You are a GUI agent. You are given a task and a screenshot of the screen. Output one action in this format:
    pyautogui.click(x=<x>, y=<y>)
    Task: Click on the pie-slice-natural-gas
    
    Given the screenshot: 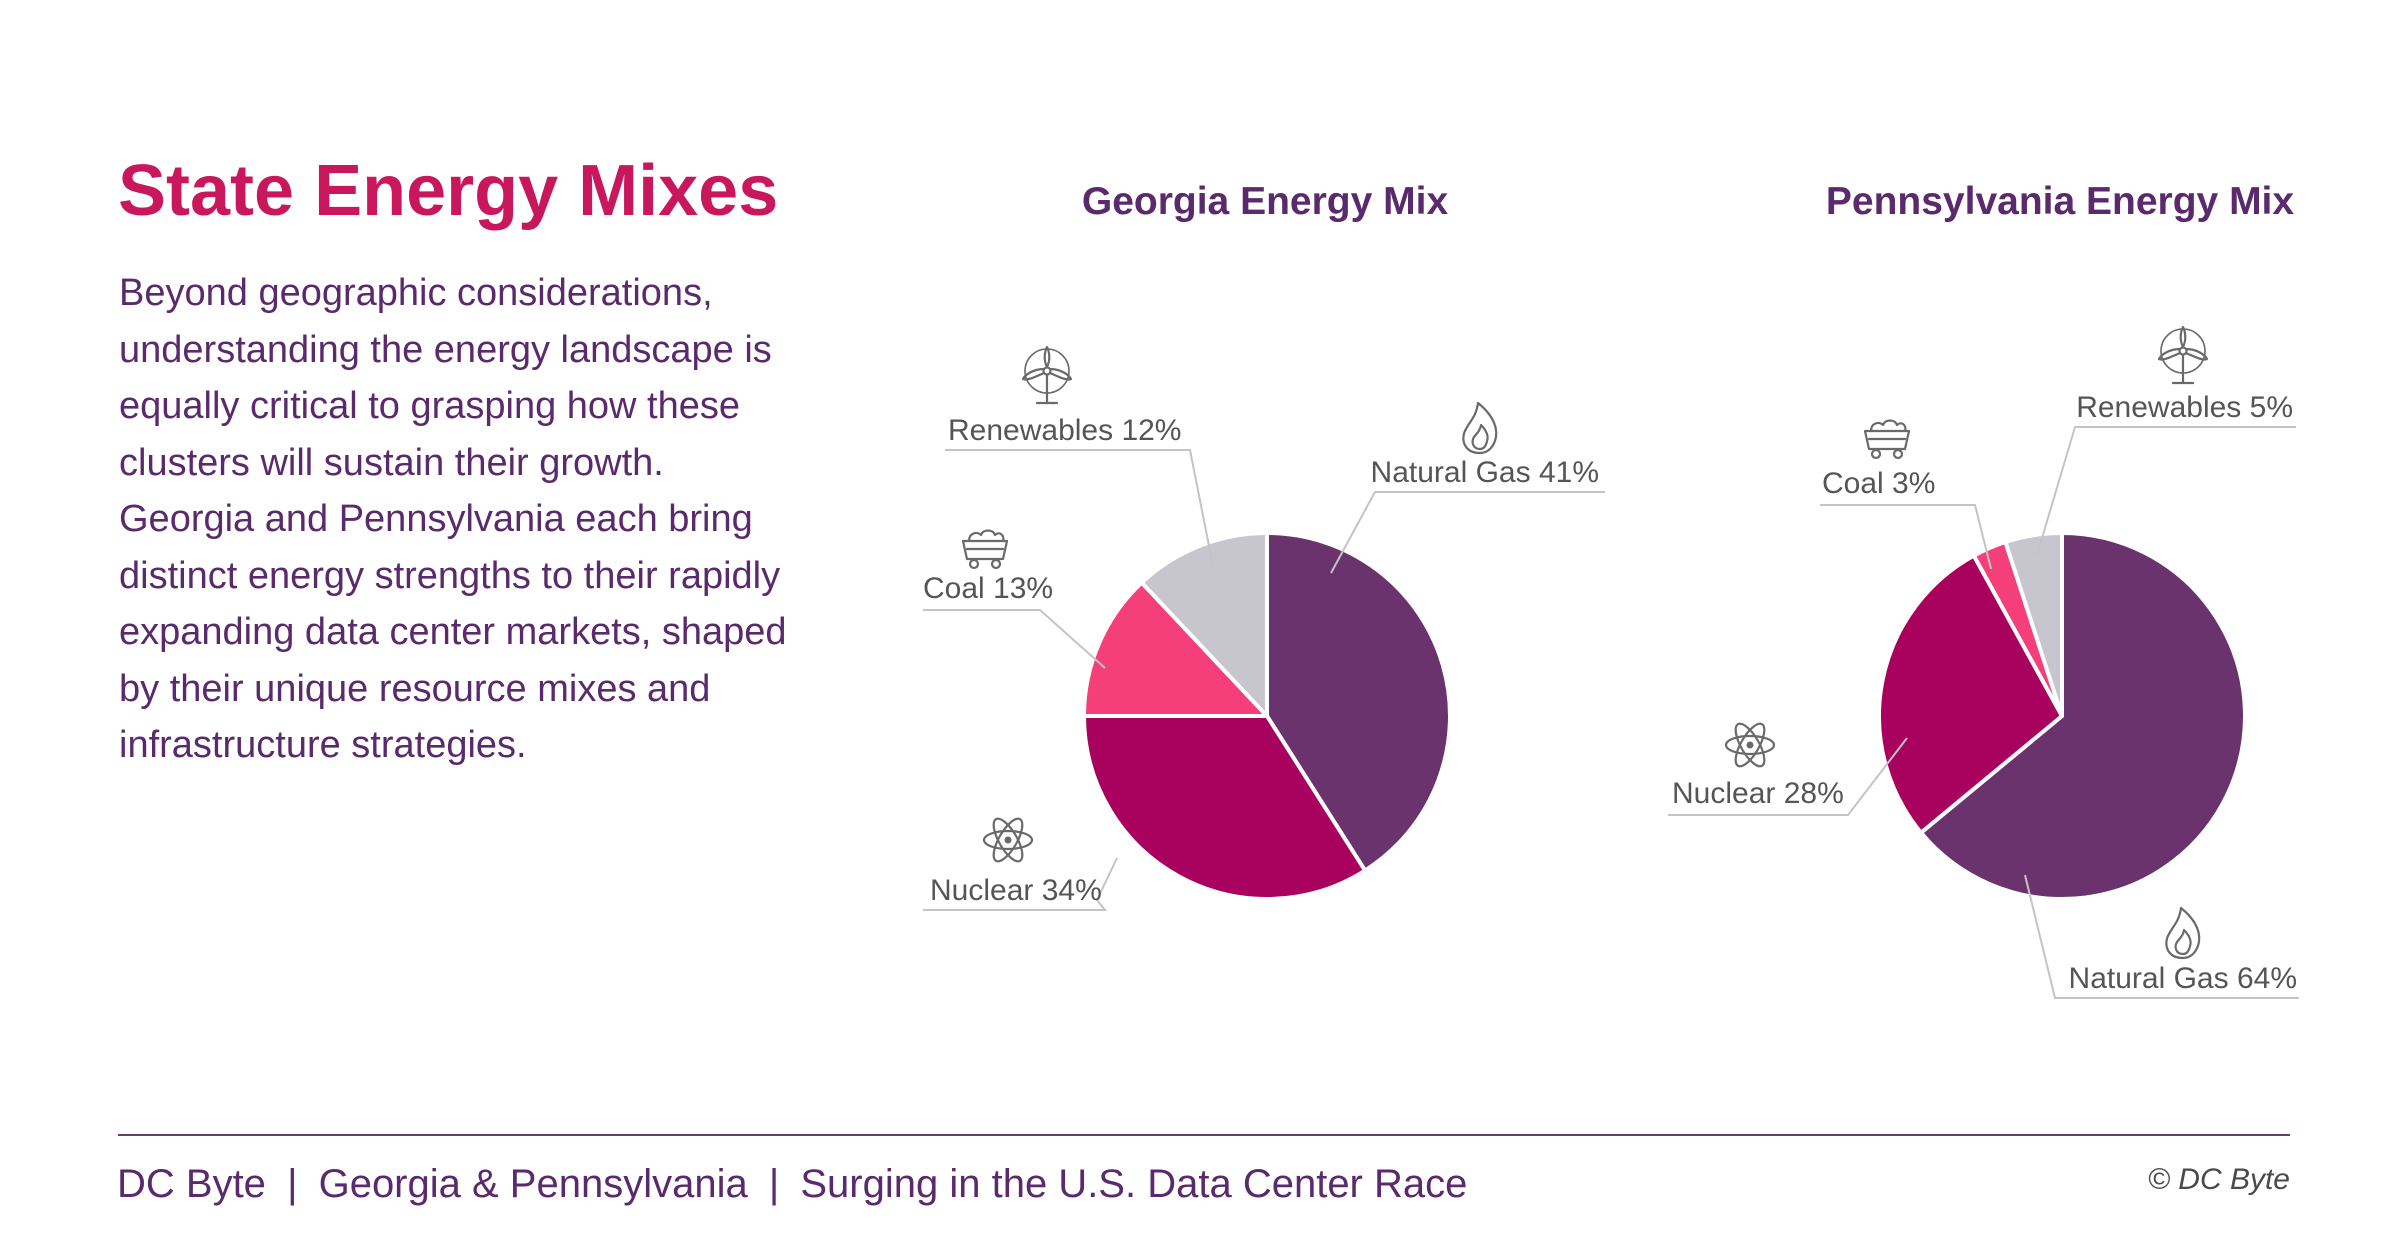 What is the action you would take?
    pyautogui.click(x=2083, y=716)
    